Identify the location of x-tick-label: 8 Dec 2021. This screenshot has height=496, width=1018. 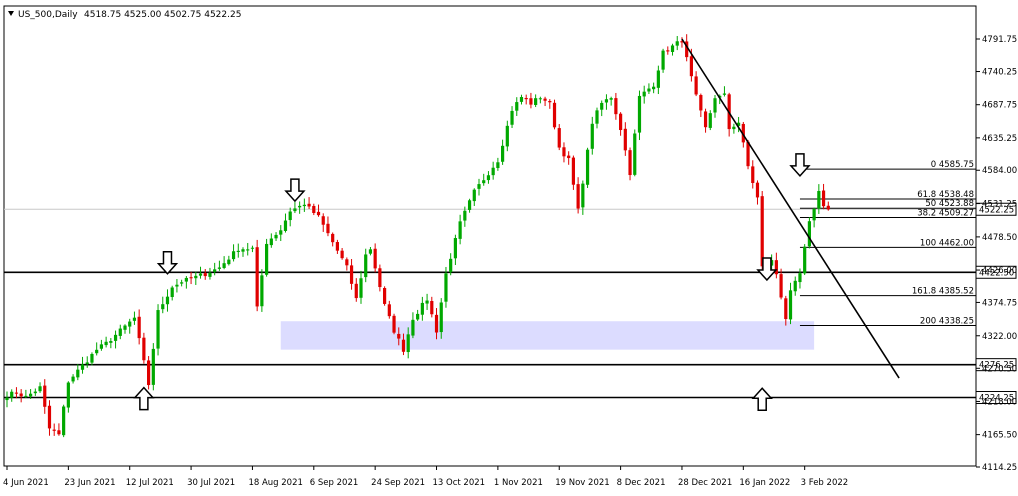
(641, 483).